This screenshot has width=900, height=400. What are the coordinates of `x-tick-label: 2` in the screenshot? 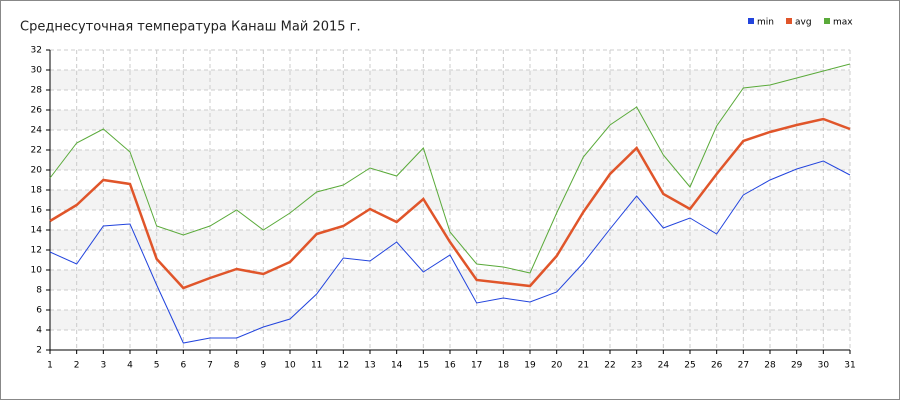 It's located at (77, 366).